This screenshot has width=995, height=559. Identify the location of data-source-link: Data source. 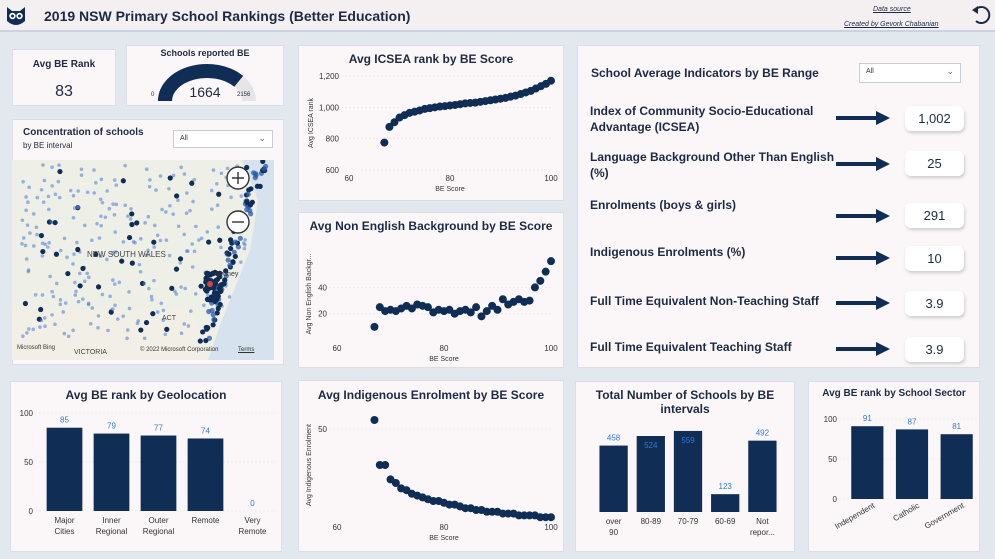
(892, 9).